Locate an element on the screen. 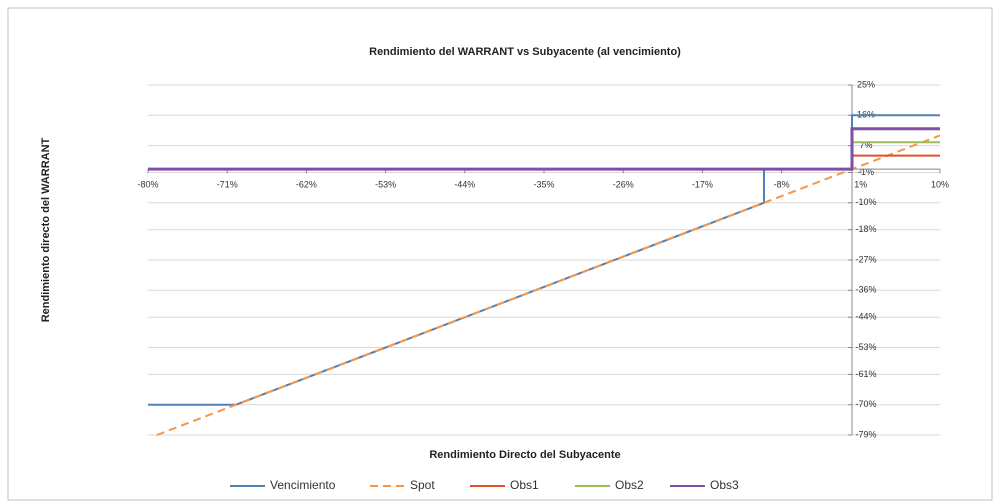 This screenshot has width=1000, height=504. y-tick-label: 7% is located at coordinates (865, 145).